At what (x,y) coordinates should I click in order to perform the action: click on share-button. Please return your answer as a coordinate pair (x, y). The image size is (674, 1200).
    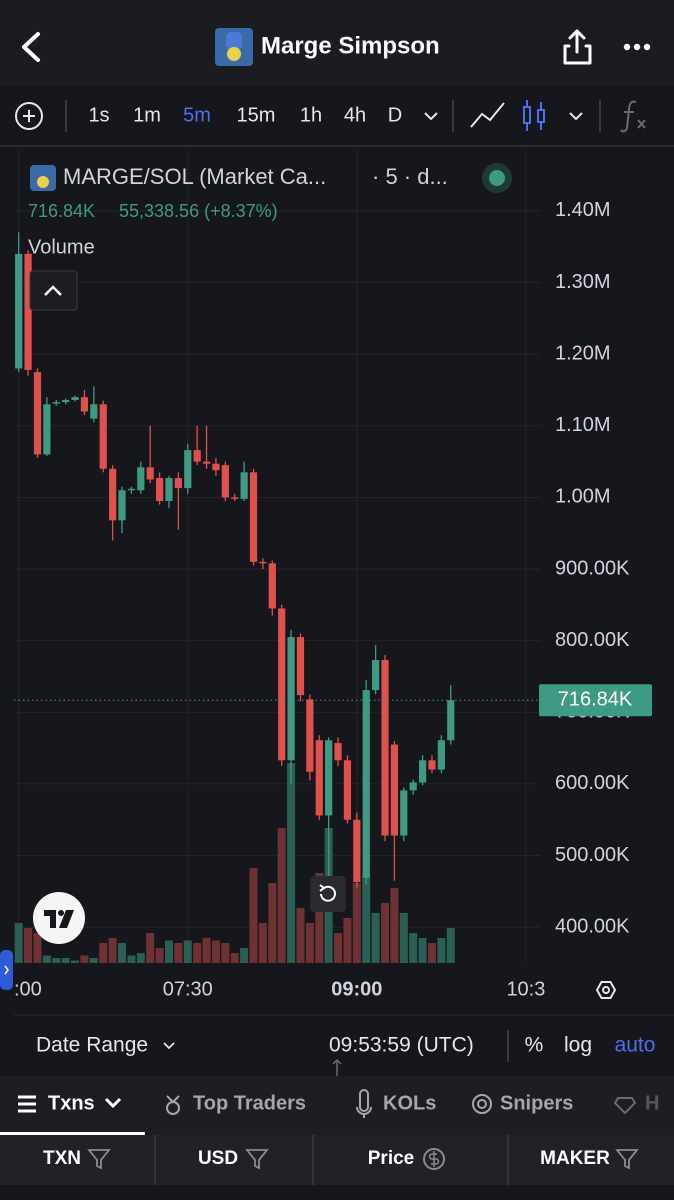
    Looking at the image, I should click on (577, 47).